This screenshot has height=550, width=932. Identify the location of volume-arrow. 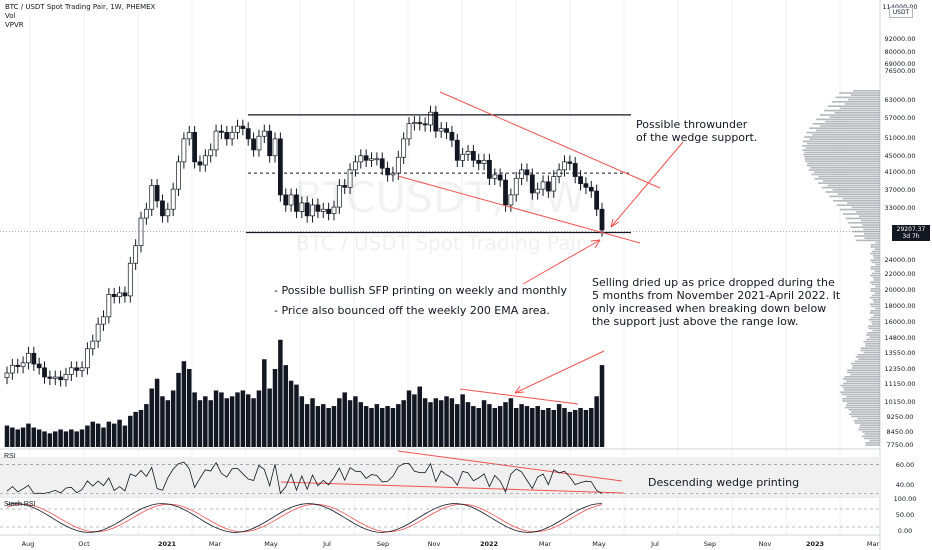
(559, 372).